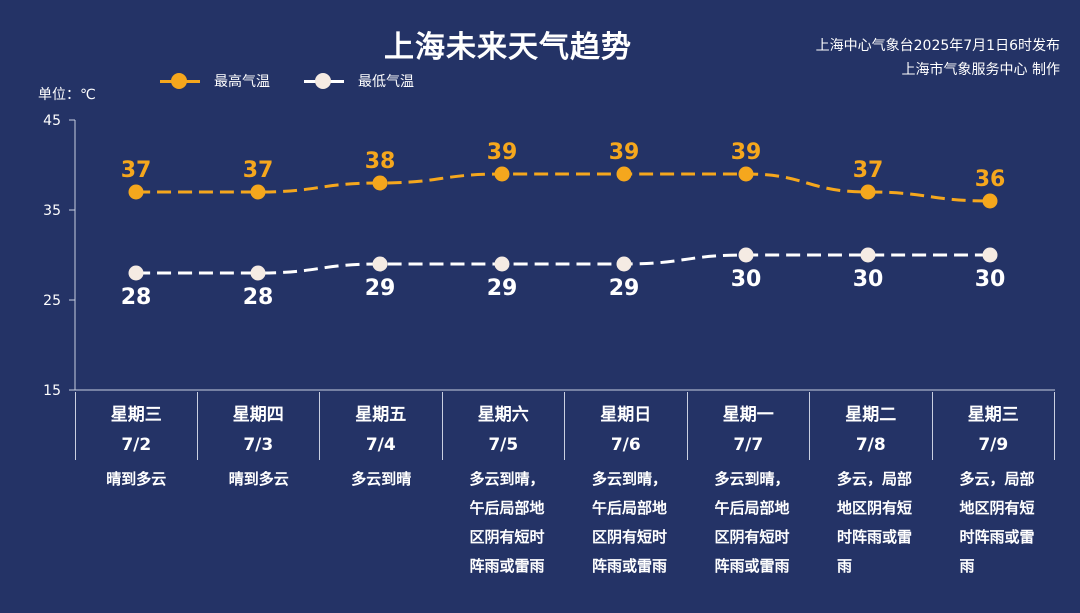  Describe the element at coordinates (626, 415) in the screenshot. I see `day-weekday: 星期日` at that location.